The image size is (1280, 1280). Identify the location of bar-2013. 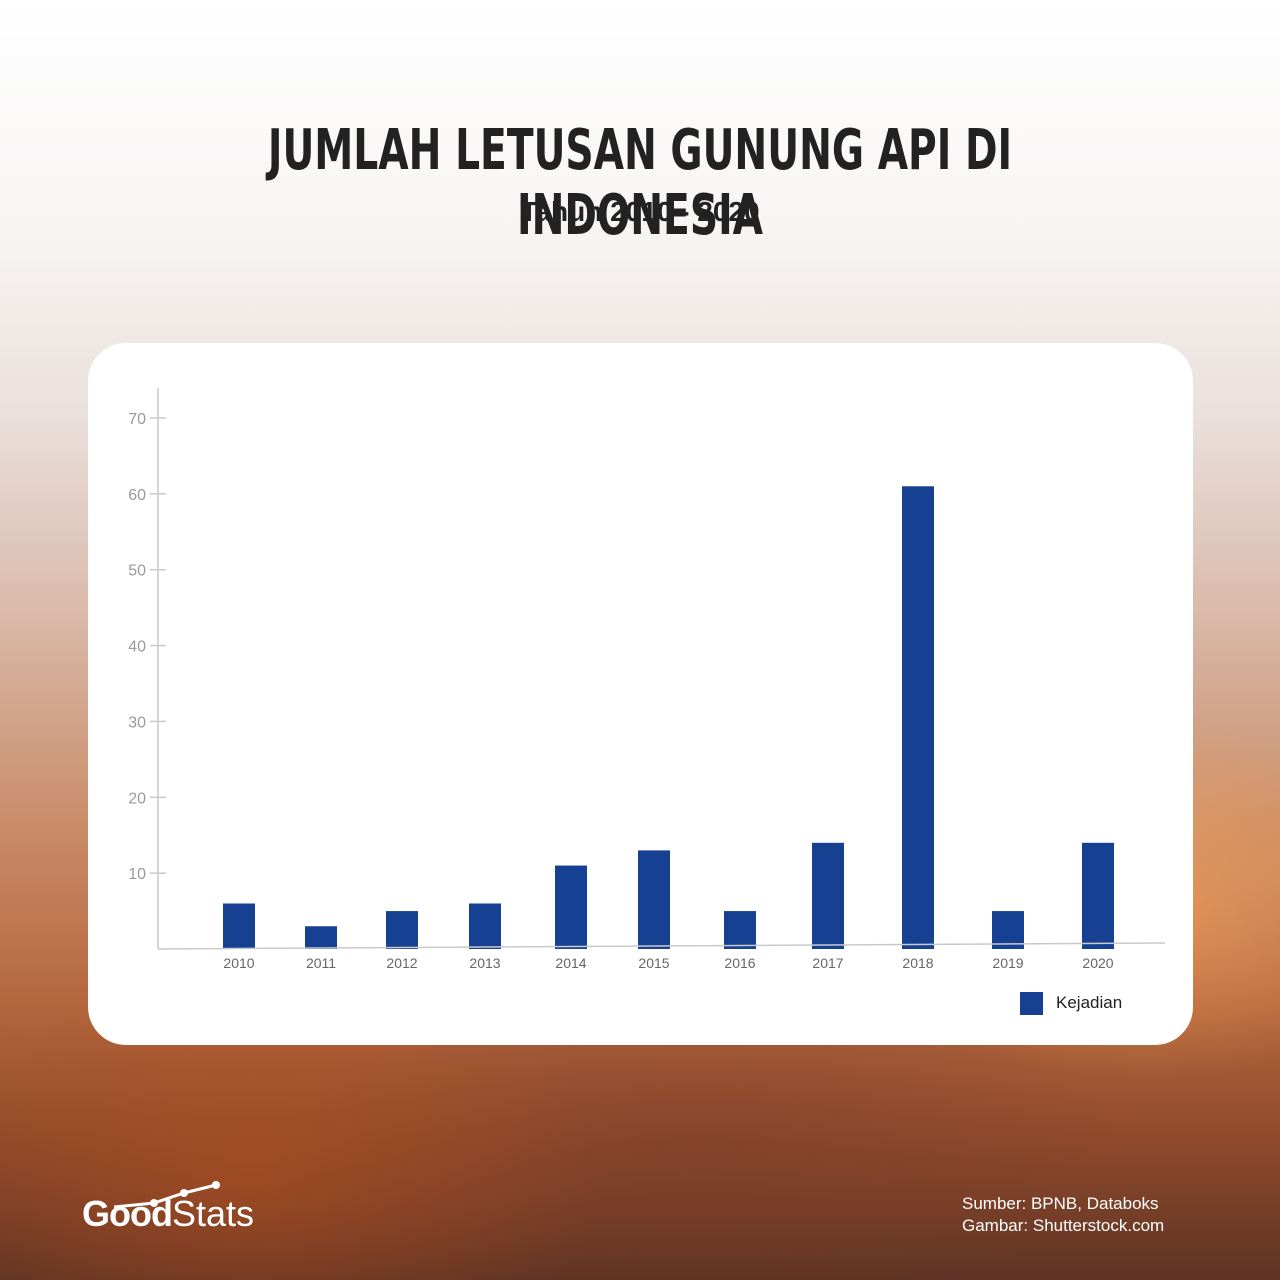
(485, 926).